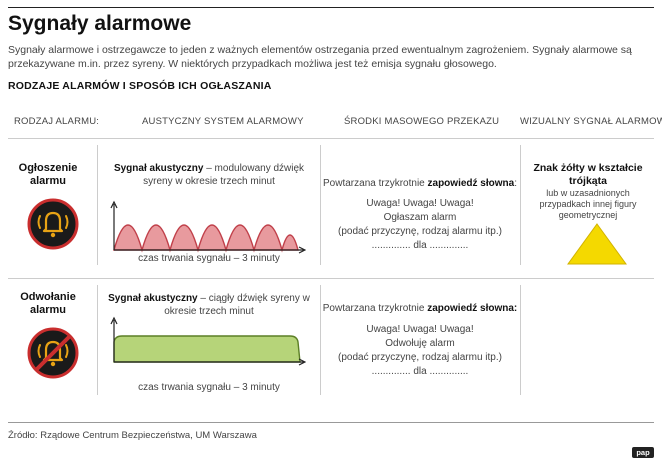  Describe the element at coordinates (57, 121) in the screenshot. I see `col-header-type: RODZAJ ALARMU:` at that location.